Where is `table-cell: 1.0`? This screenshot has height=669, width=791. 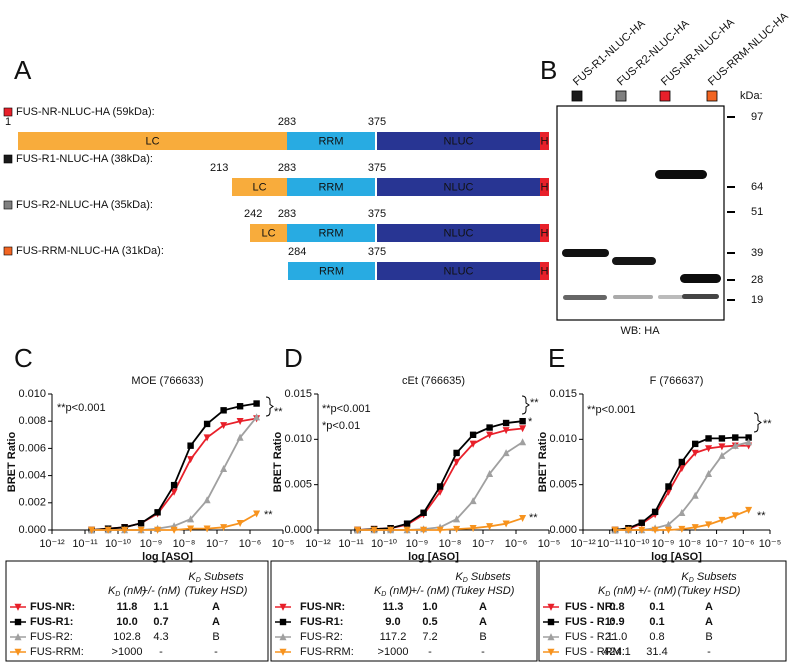
table-cell: 1.0 is located at coordinates (429, 607).